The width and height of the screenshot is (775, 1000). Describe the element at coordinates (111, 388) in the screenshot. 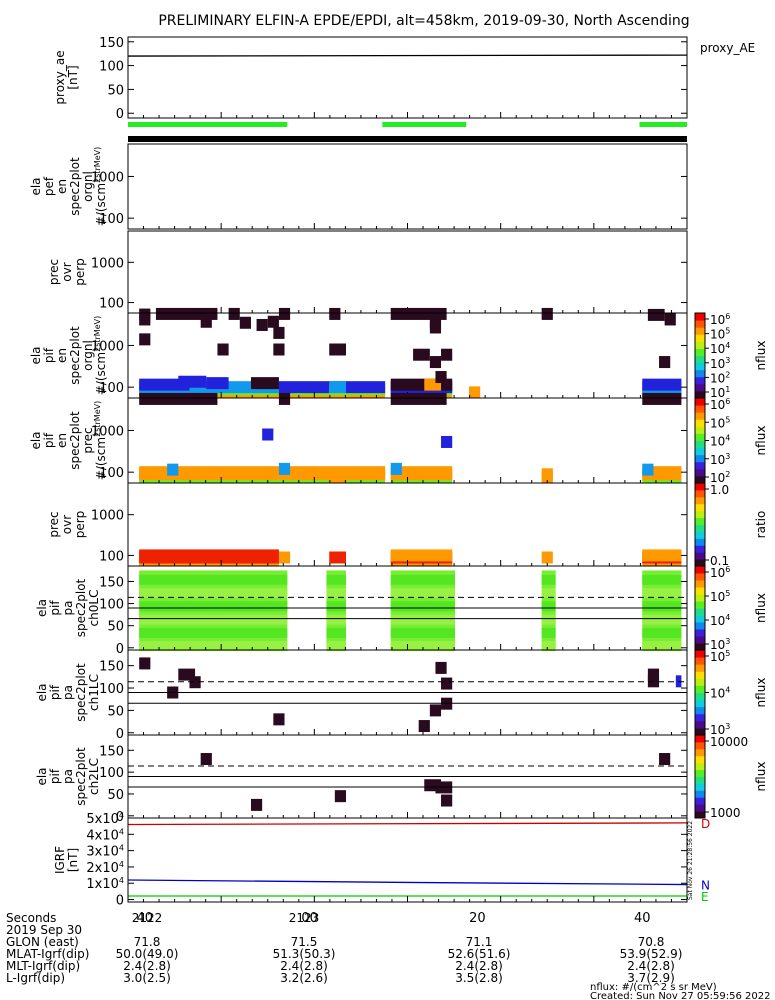

I see `ytick-label-3-0: 100` at that location.